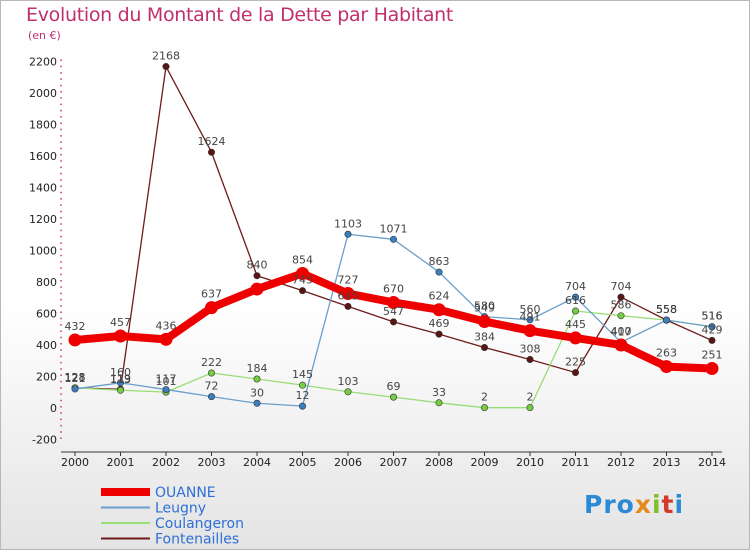  What do you see at coordinates (712, 462) in the screenshot?
I see `x-tick-label: 2014` at bounding box center [712, 462].